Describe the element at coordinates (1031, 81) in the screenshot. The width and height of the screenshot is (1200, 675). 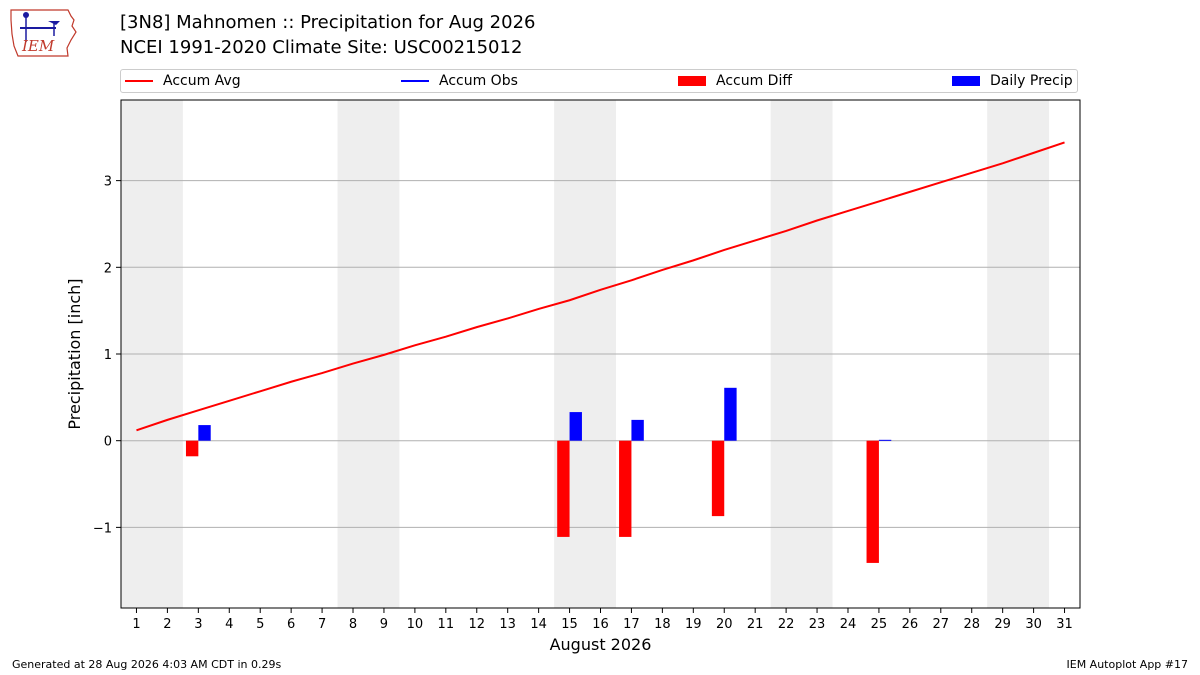
I see `legend-daily-precip-label: Daily Precip` at that location.